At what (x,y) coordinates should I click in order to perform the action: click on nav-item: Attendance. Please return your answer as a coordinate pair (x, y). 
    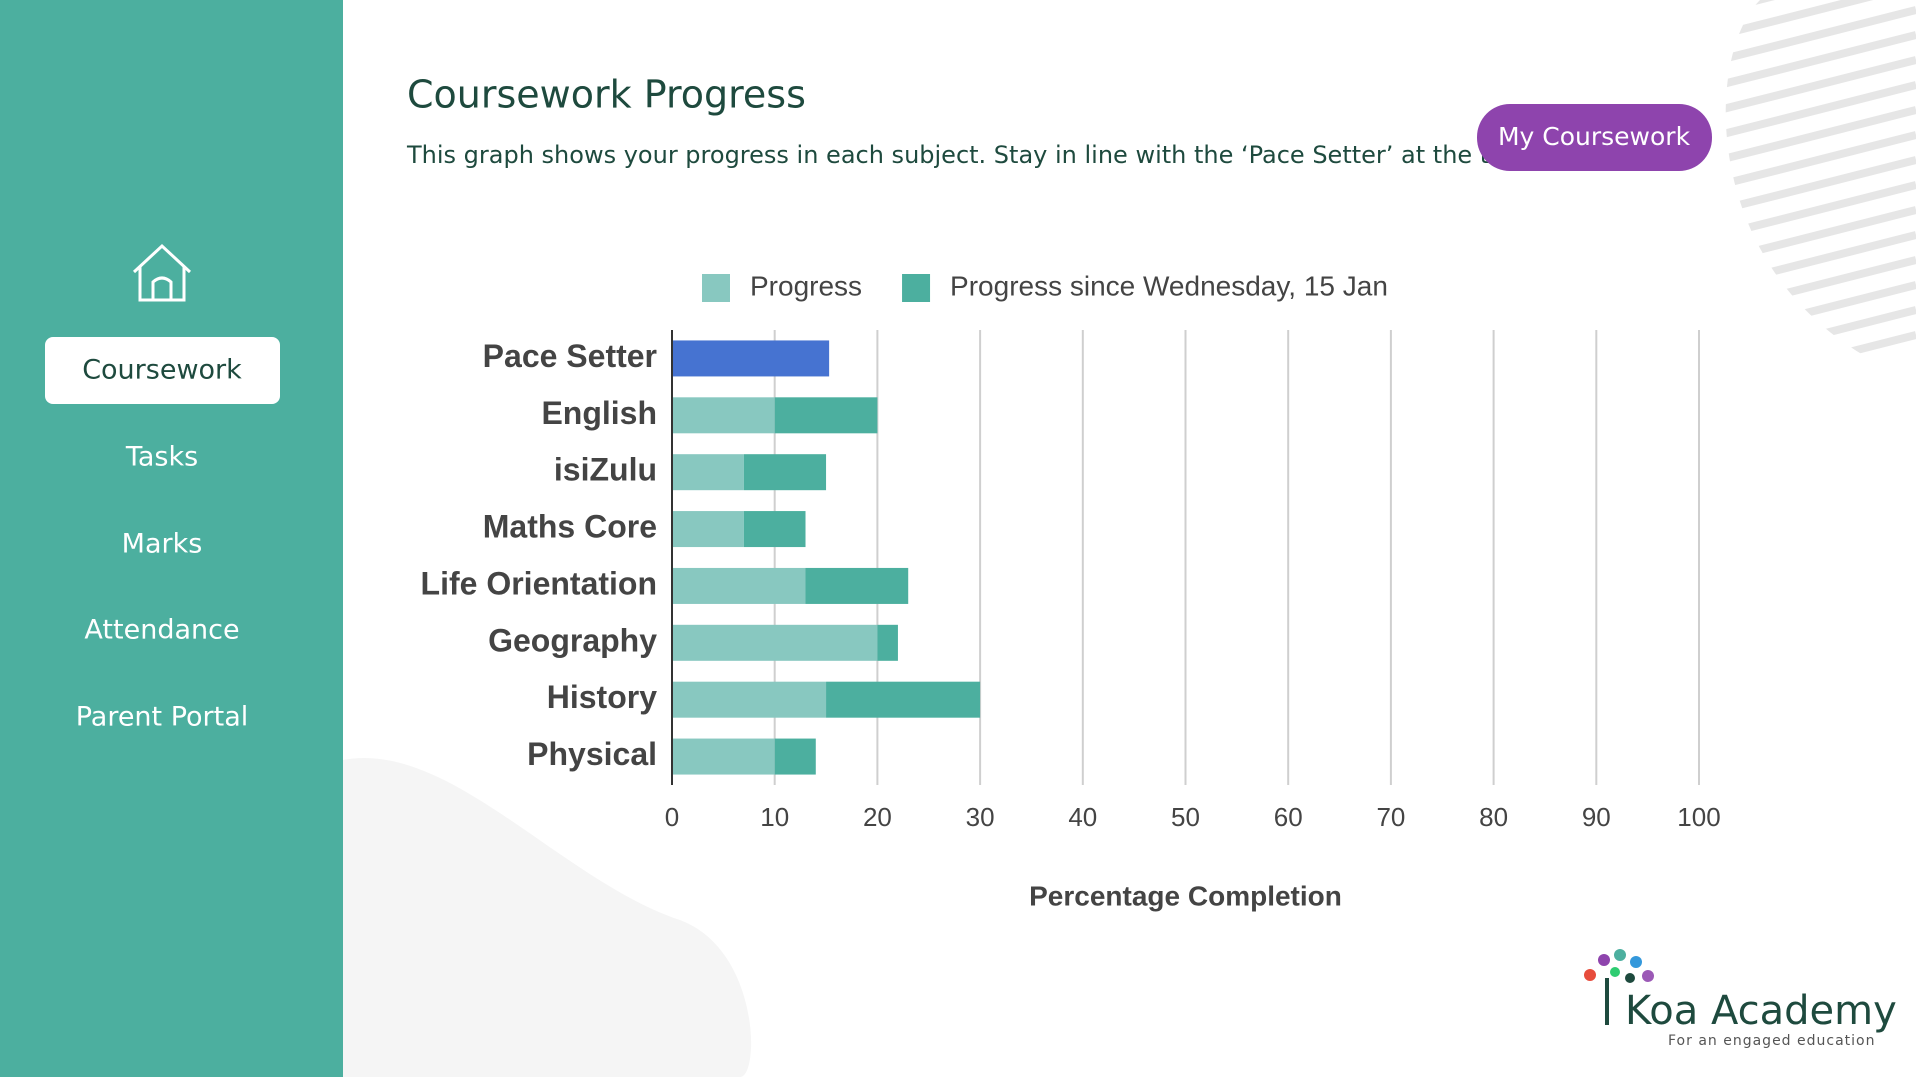
    Looking at the image, I should click on (161, 630).